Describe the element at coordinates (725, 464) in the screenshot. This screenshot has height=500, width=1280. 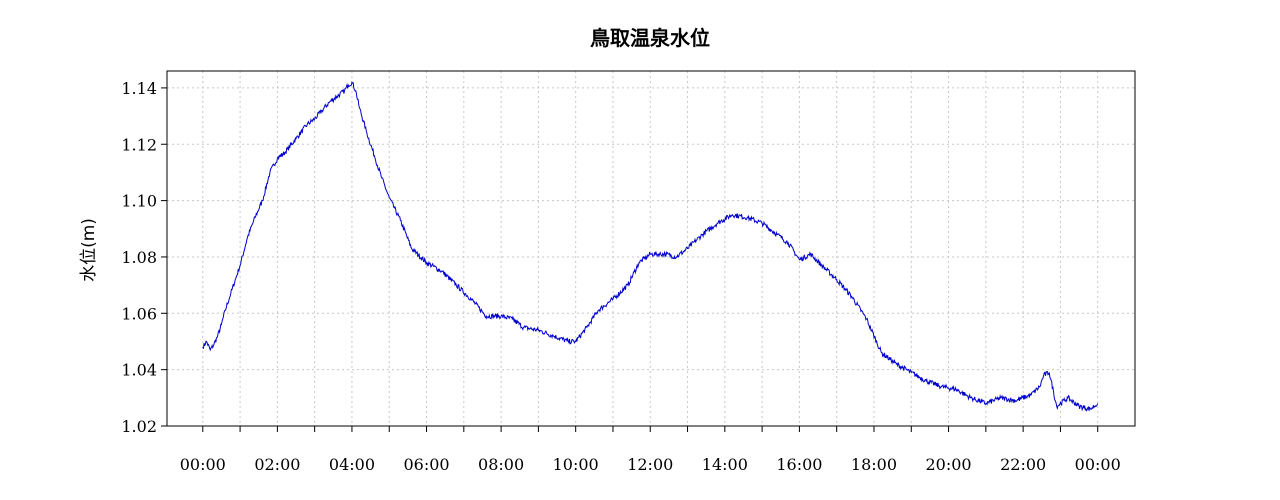
I see `x-tick-label: 14:00` at that location.